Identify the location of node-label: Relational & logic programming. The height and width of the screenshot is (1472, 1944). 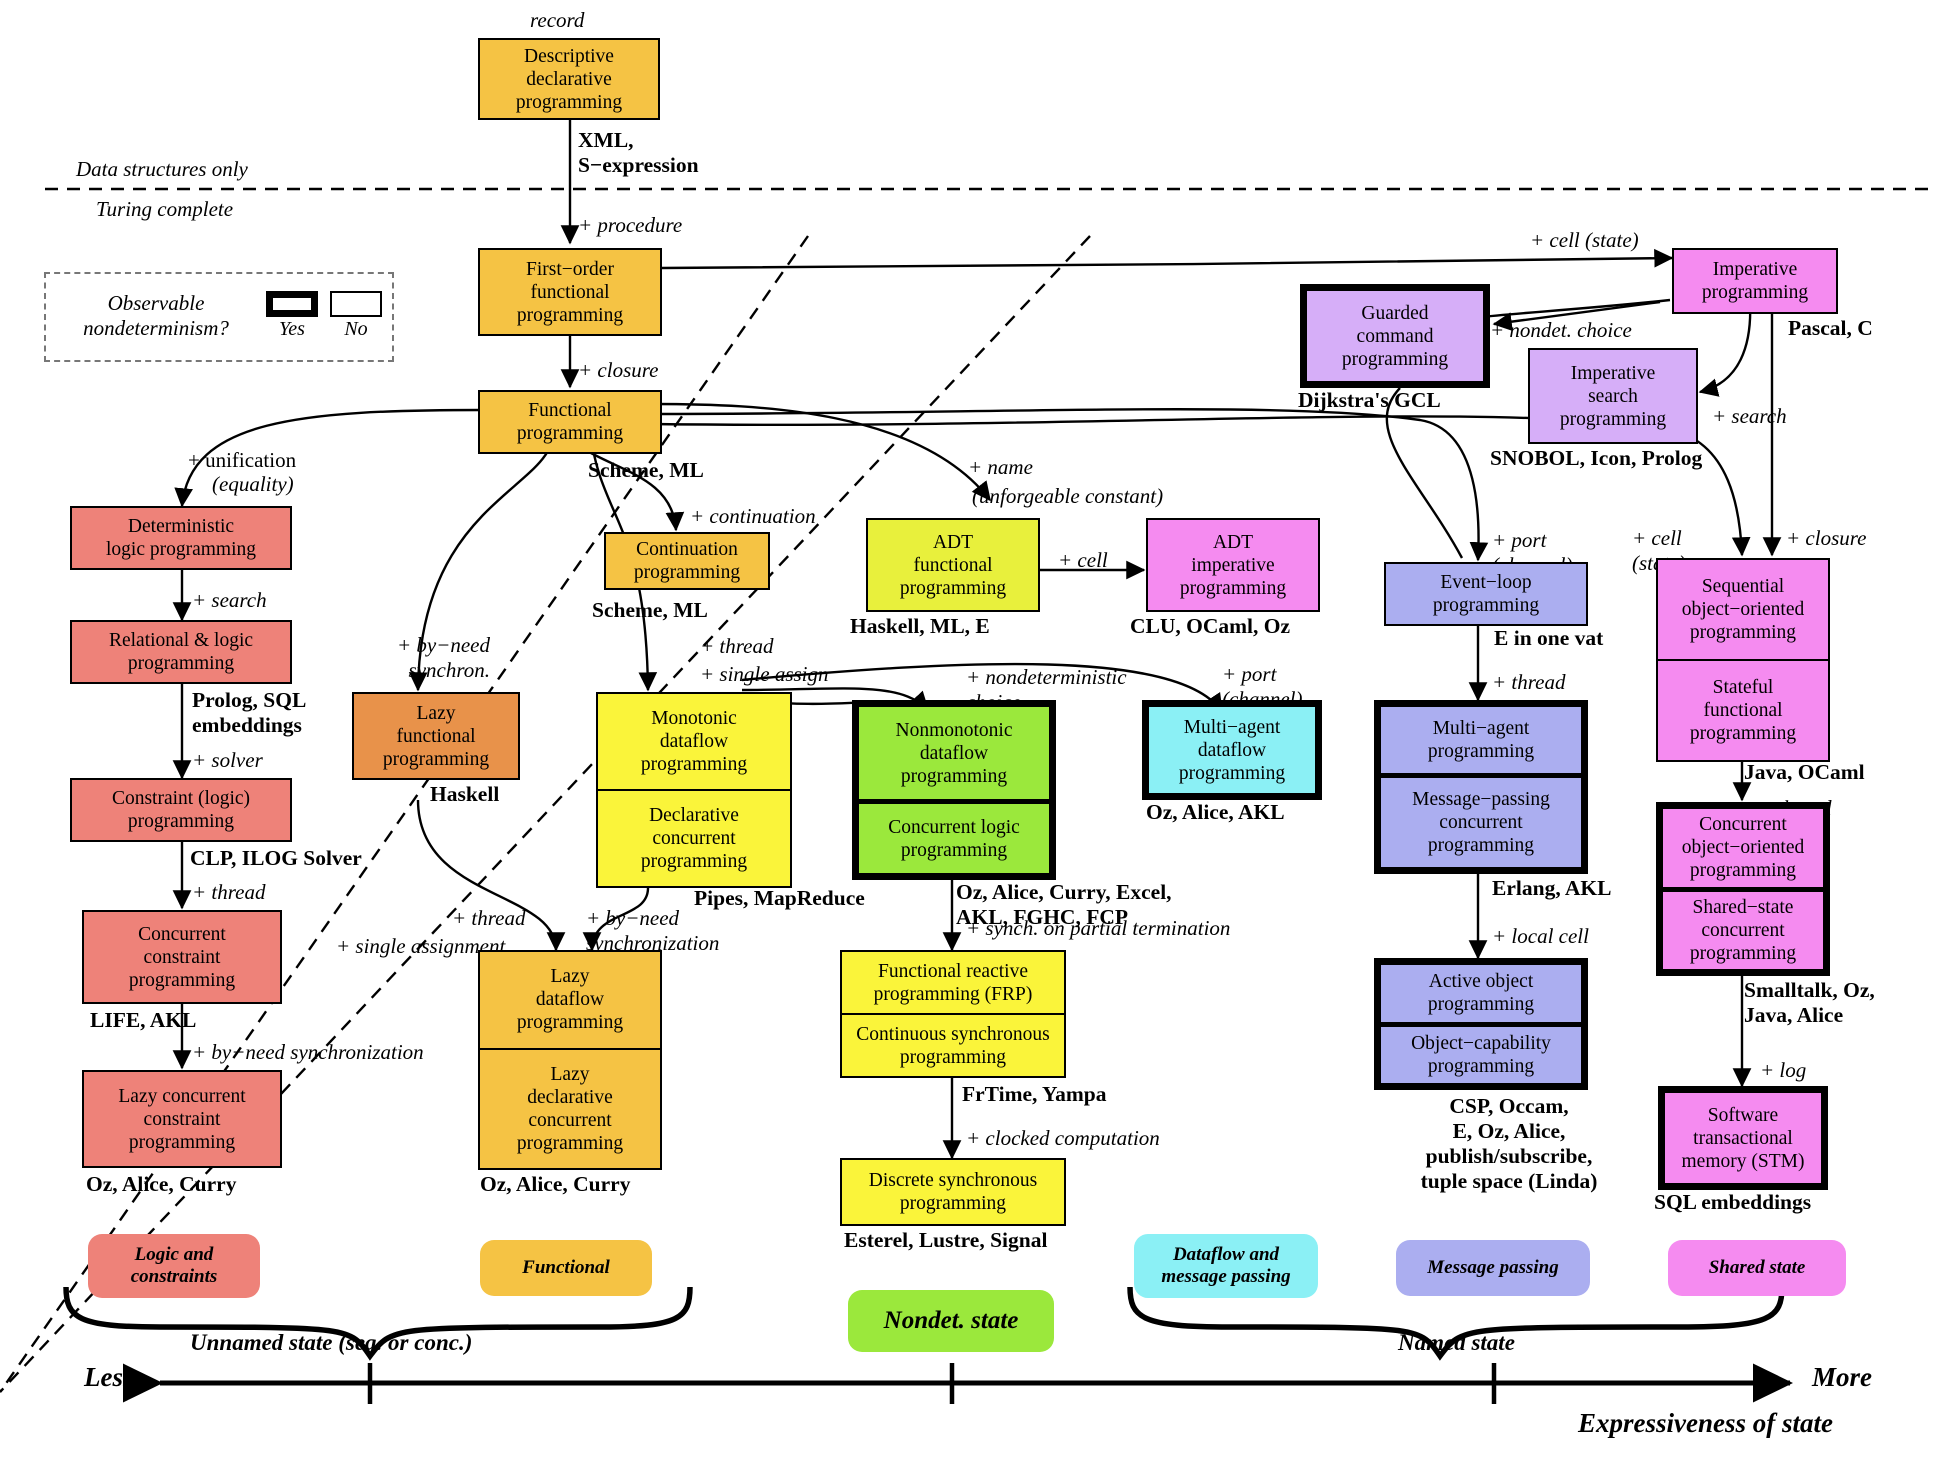
(181, 652).